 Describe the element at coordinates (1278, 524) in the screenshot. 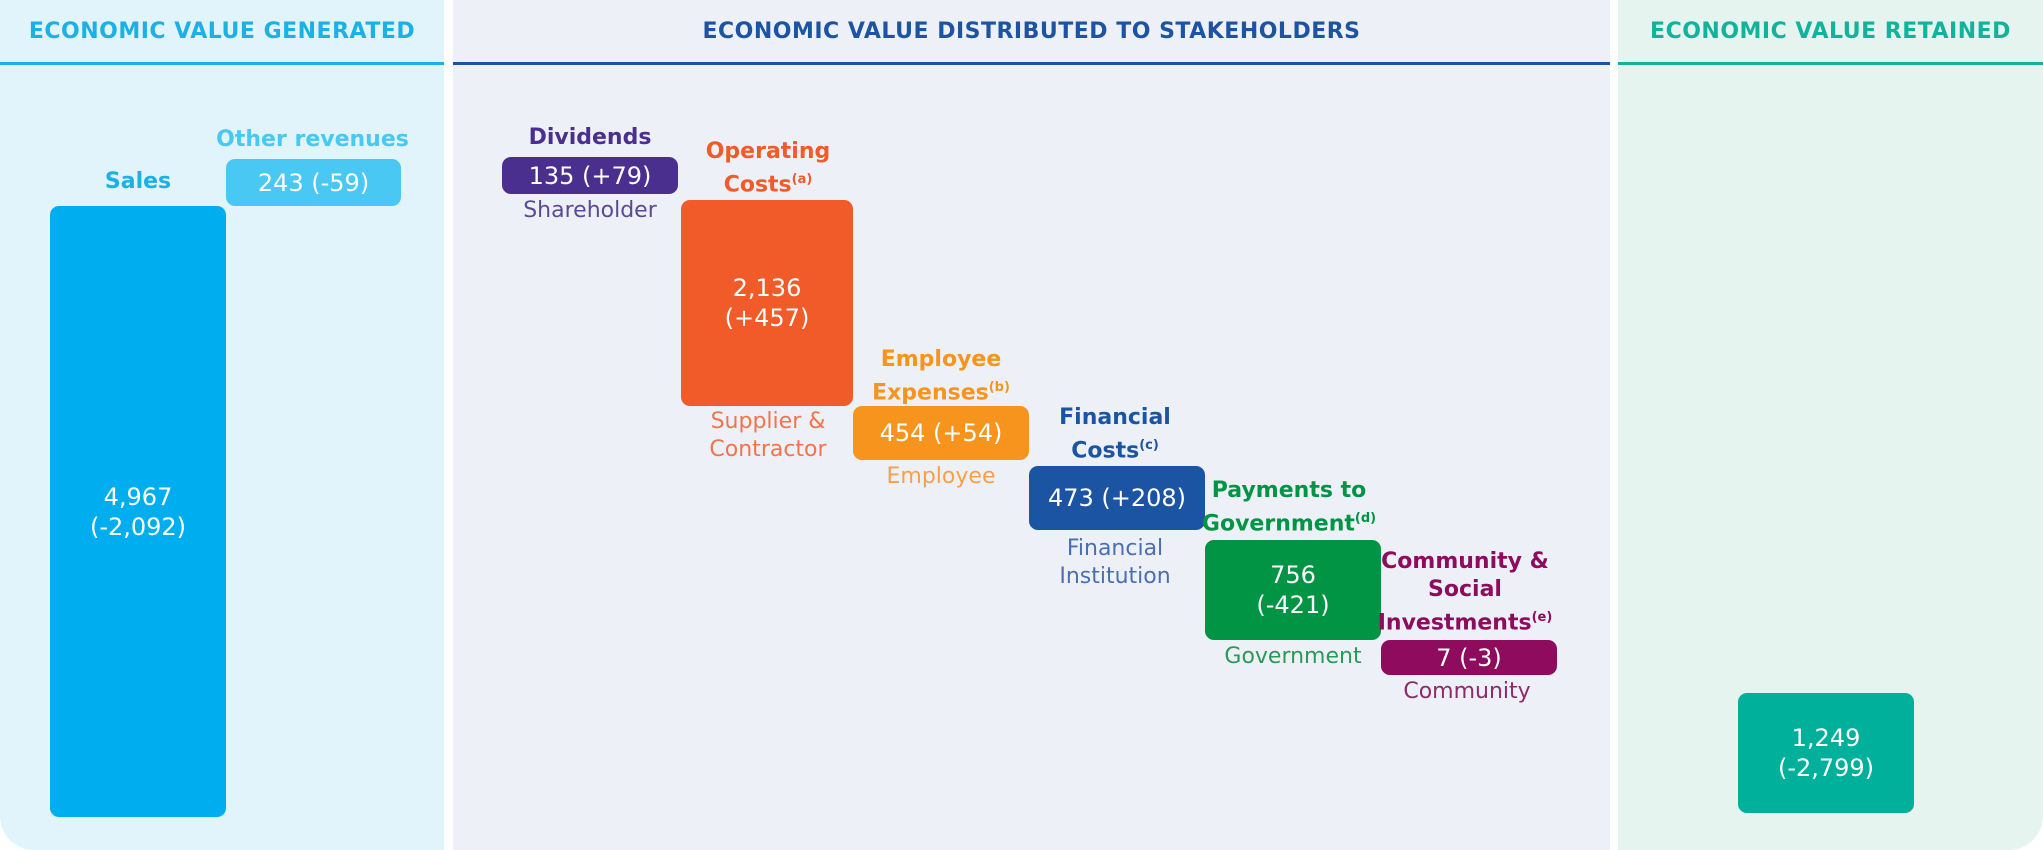

I see `government-label-line2: Government` at that location.